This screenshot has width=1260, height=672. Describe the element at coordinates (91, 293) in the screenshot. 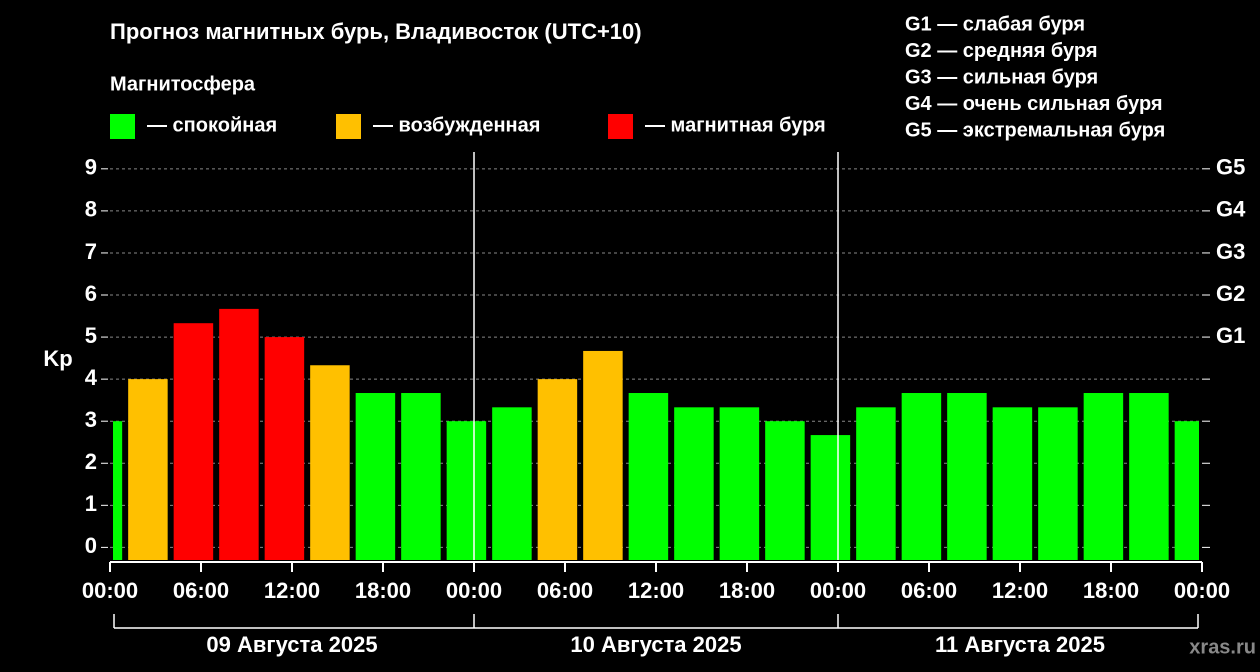

I see `y-tick-label: 6` at that location.